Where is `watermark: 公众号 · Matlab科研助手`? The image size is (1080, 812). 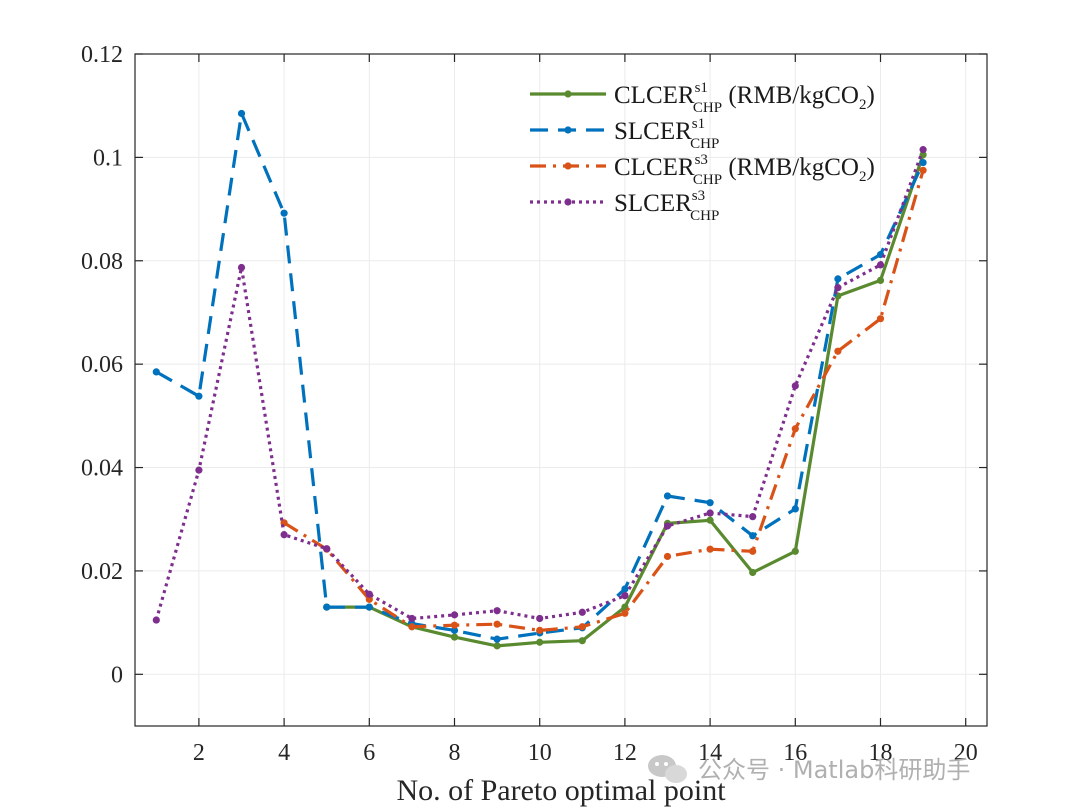
watermark: 公众号 · Matlab科研助手 is located at coordinates (809, 769).